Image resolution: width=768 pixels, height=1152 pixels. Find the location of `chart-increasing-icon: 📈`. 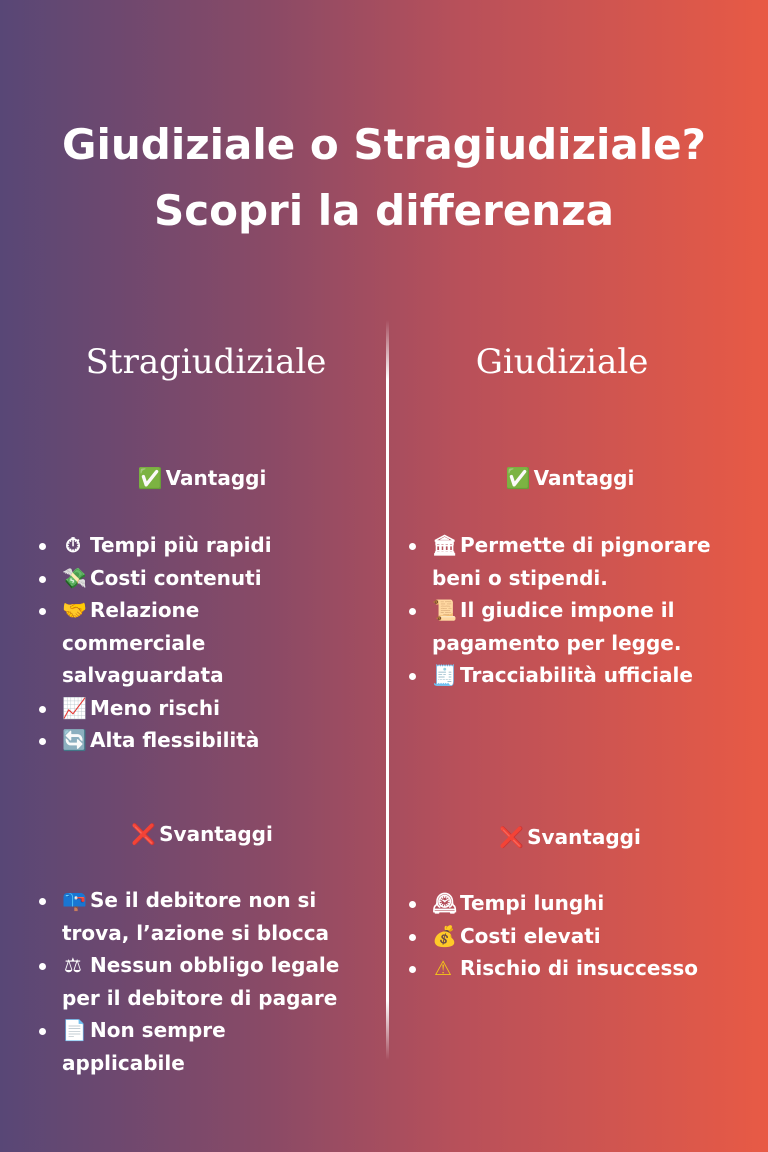

chart-increasing-icon: 📈 is located at coordinates (74, 707).